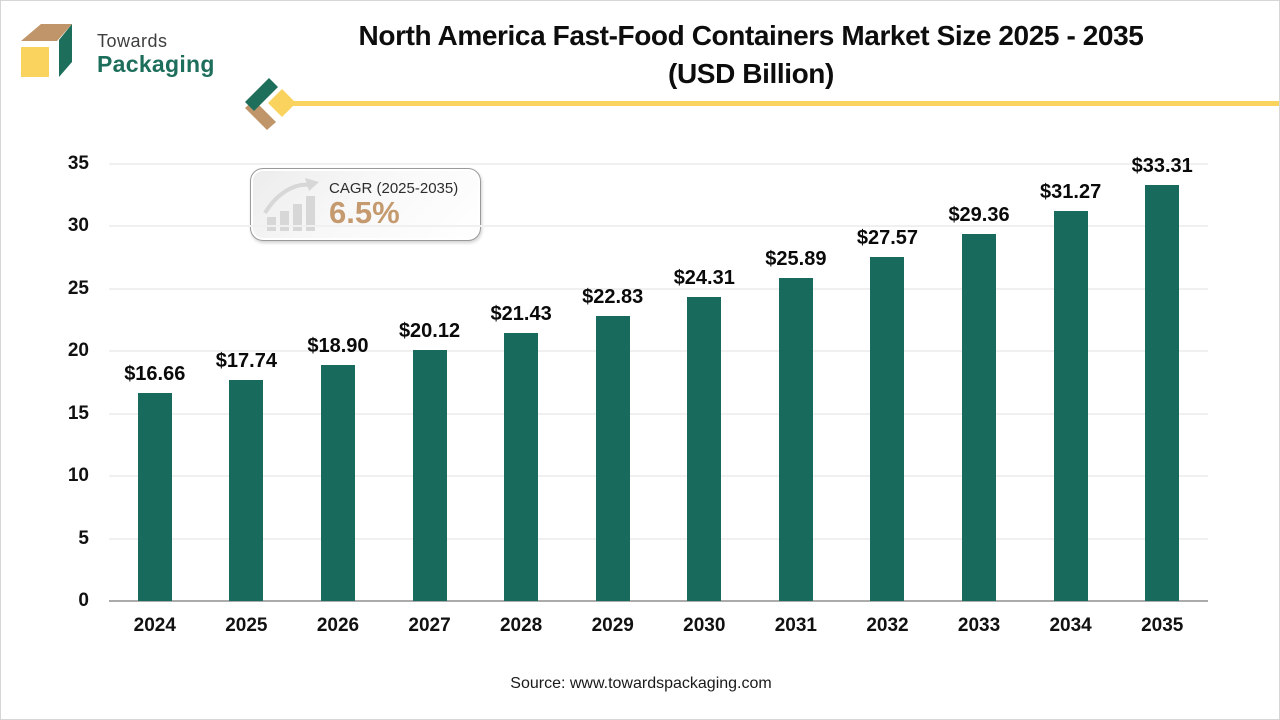  Describe the element at coordinates (521, 625) in the screenshot. I see `x-axis-label-2028: 2028` at that location.